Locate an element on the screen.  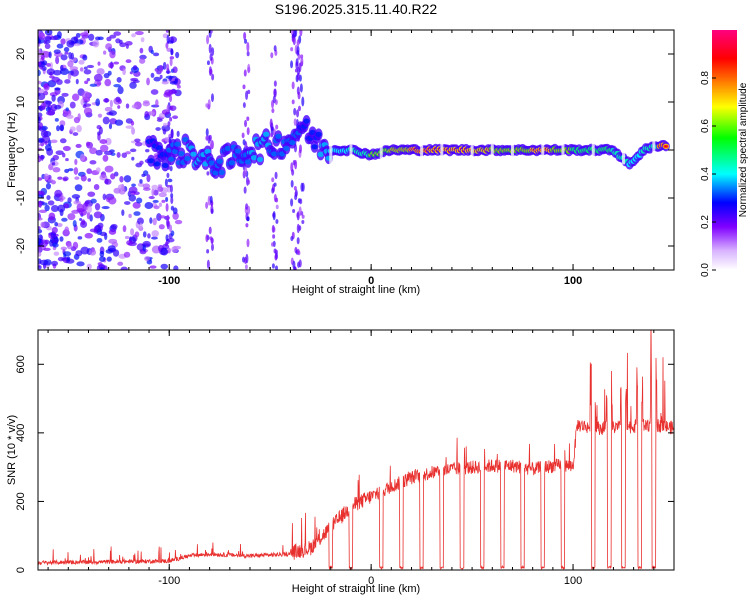
spectrogram-ylabel: Frequency (Hz) is located at coordinates (12, 150).